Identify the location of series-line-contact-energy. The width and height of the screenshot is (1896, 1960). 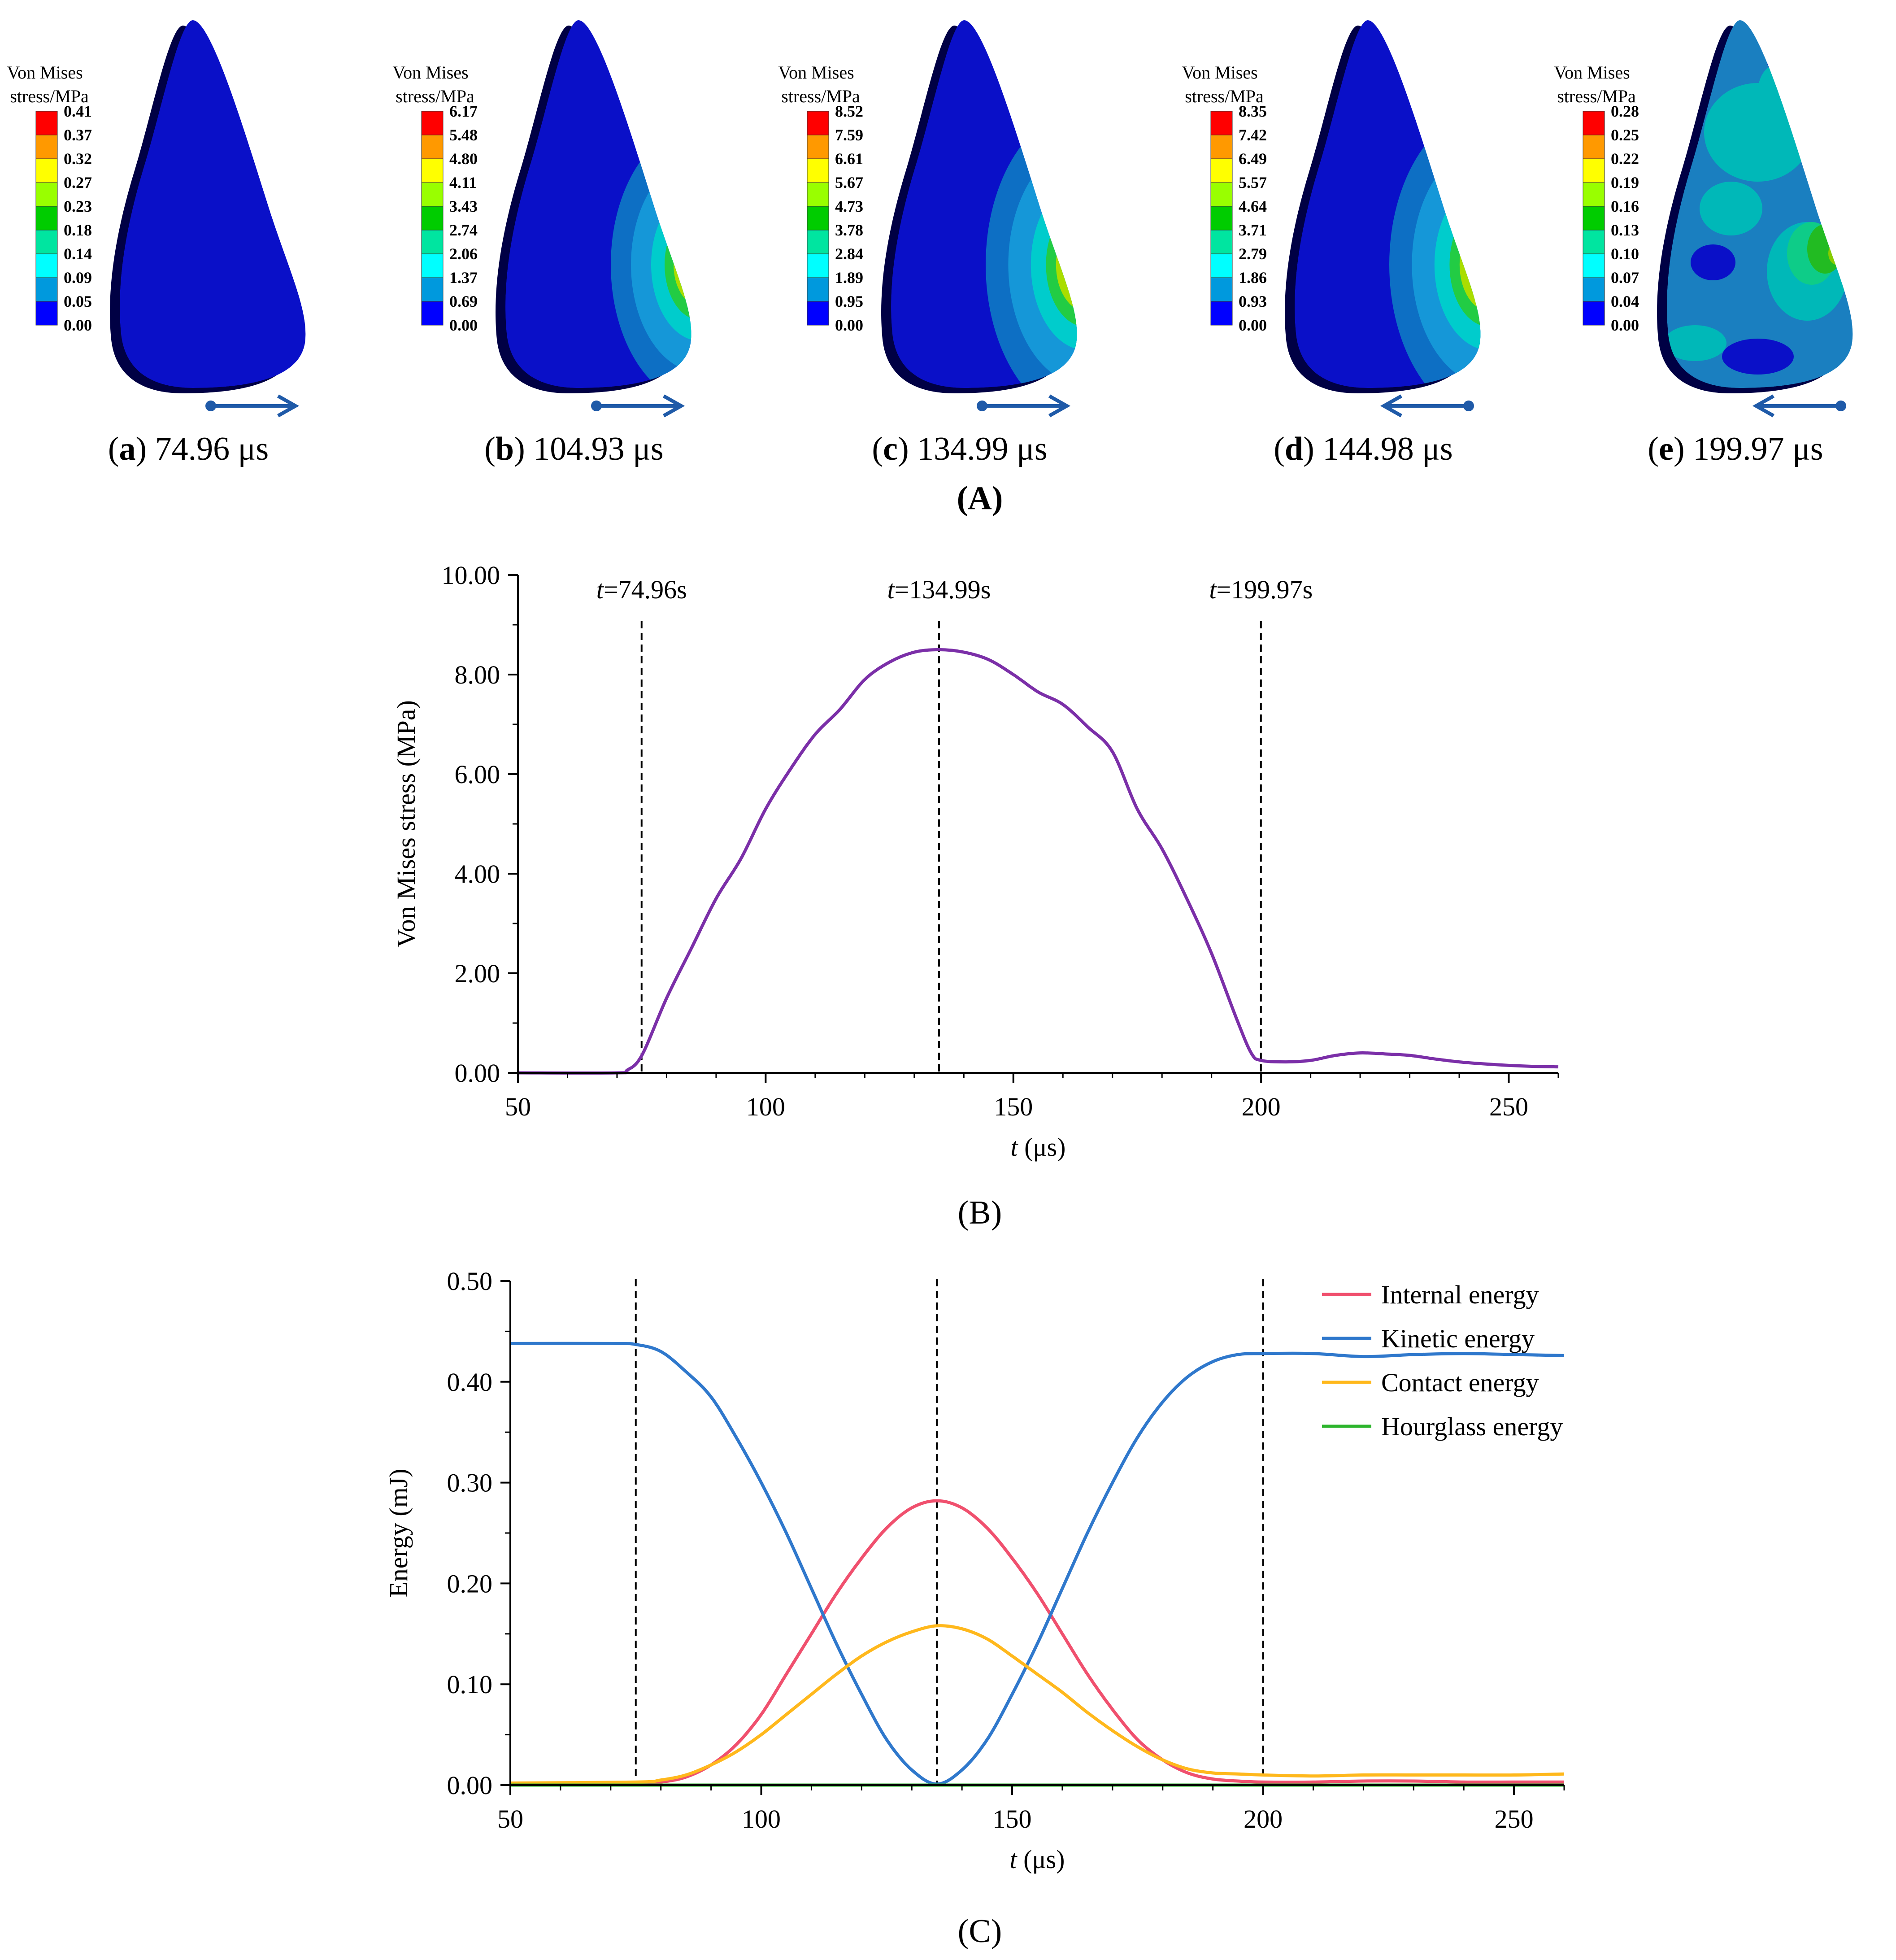
(1037, 1705).